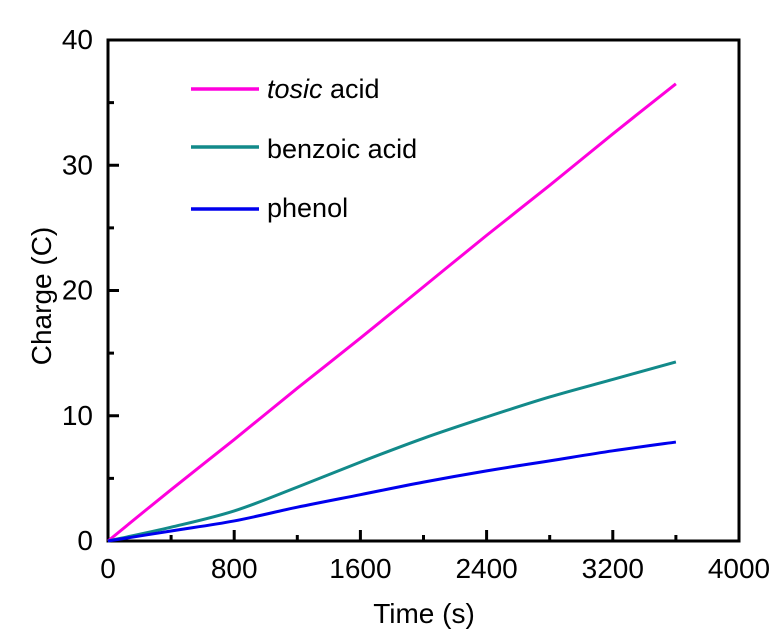 The height and width of the screenshot is (643, 776). I want to click on x-axis-tick-labels: 0 800 1600 2400 3200 4000, so click(435, 568).